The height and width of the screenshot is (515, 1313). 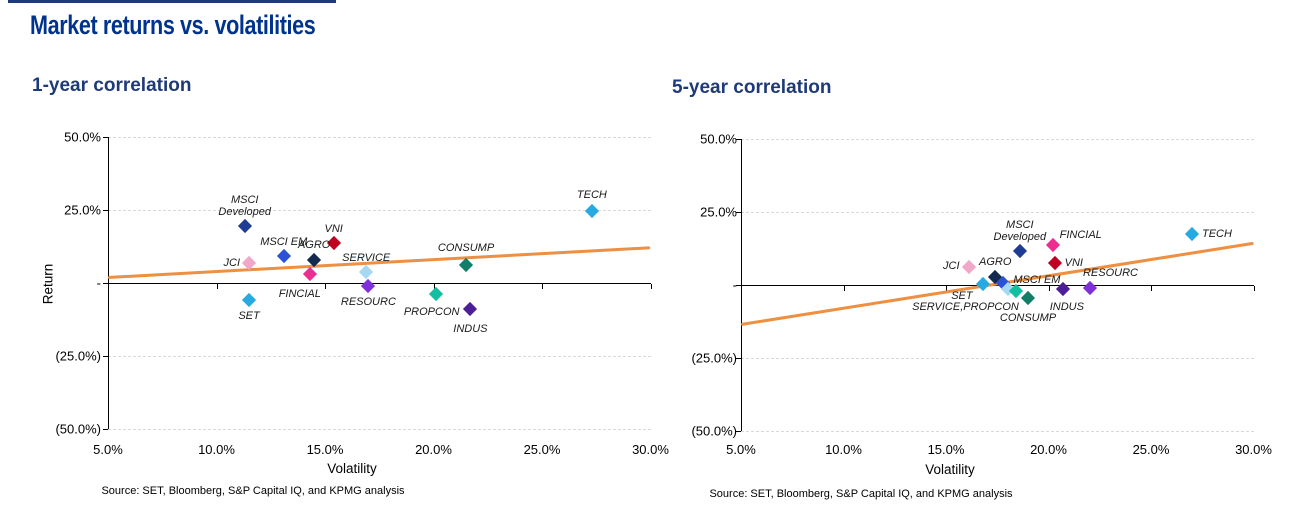 I want to click on point-label-tech: TECH, so click(x=591, y=194).